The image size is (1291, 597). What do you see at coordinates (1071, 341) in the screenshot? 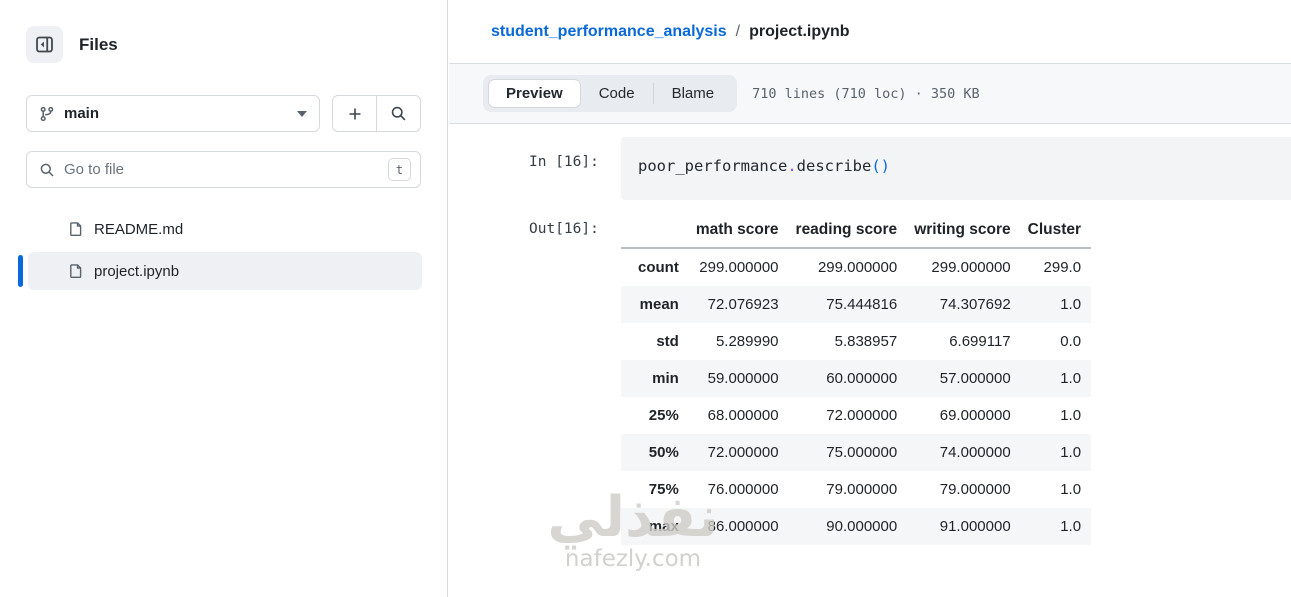
I see `cell-value: 0.0` at bounding box center [1071, 341].